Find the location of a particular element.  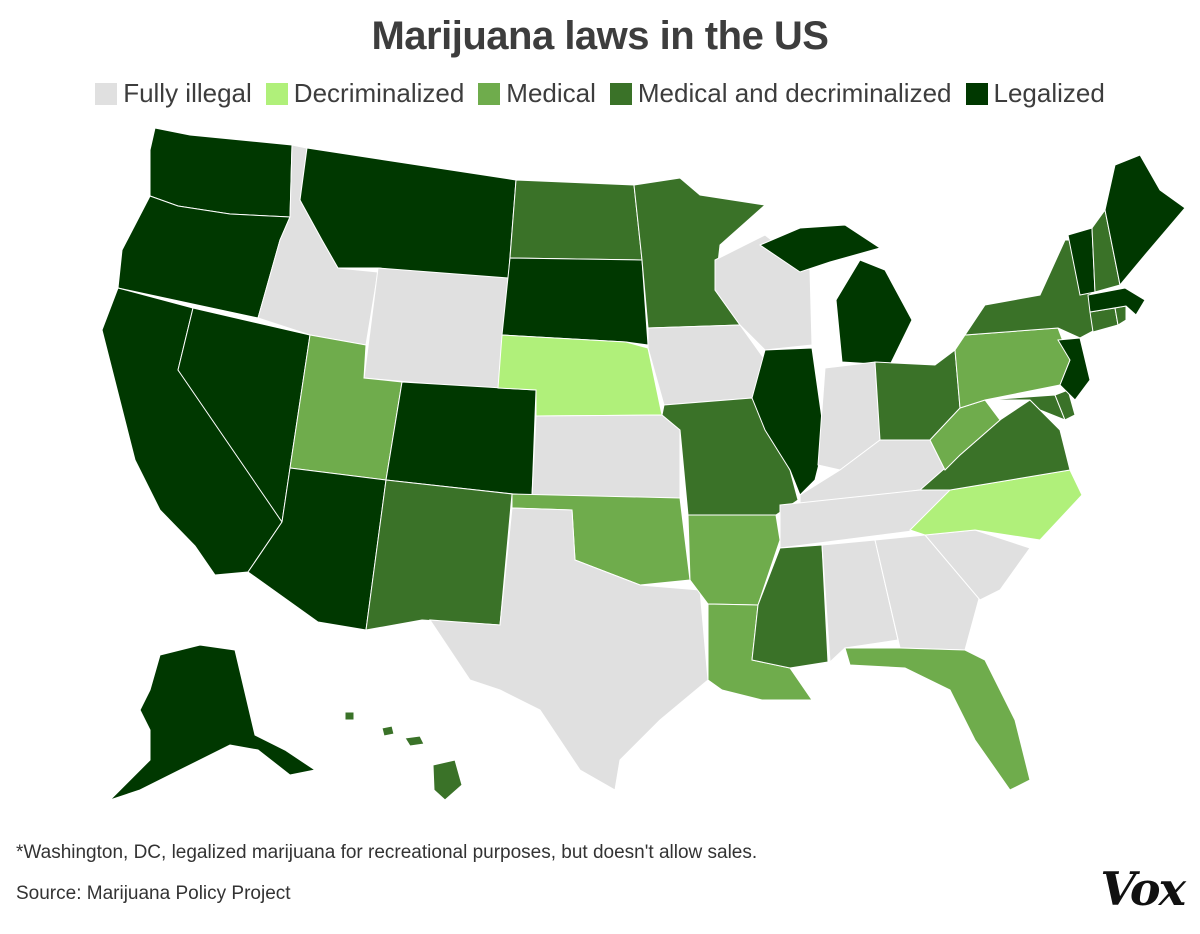

state-georgia is located at coordinates (927, 592).